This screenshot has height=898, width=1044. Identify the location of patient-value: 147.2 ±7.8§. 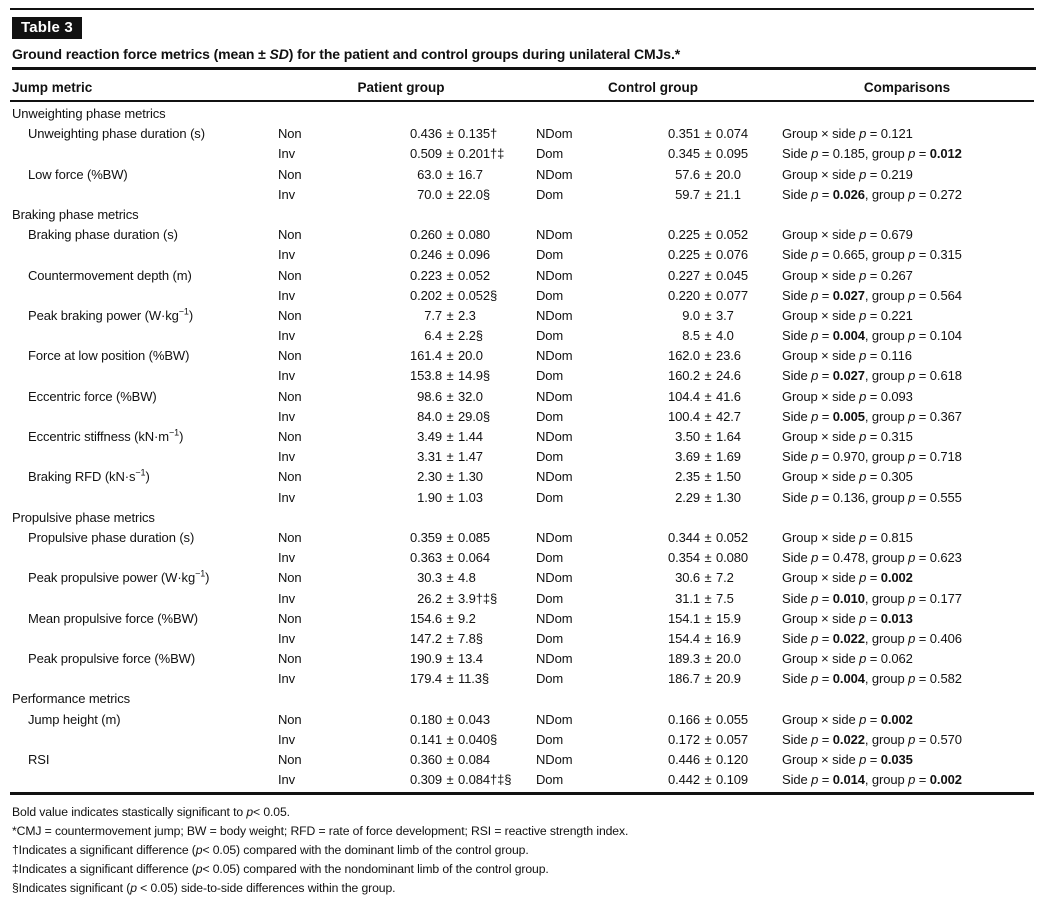
(437, 639).